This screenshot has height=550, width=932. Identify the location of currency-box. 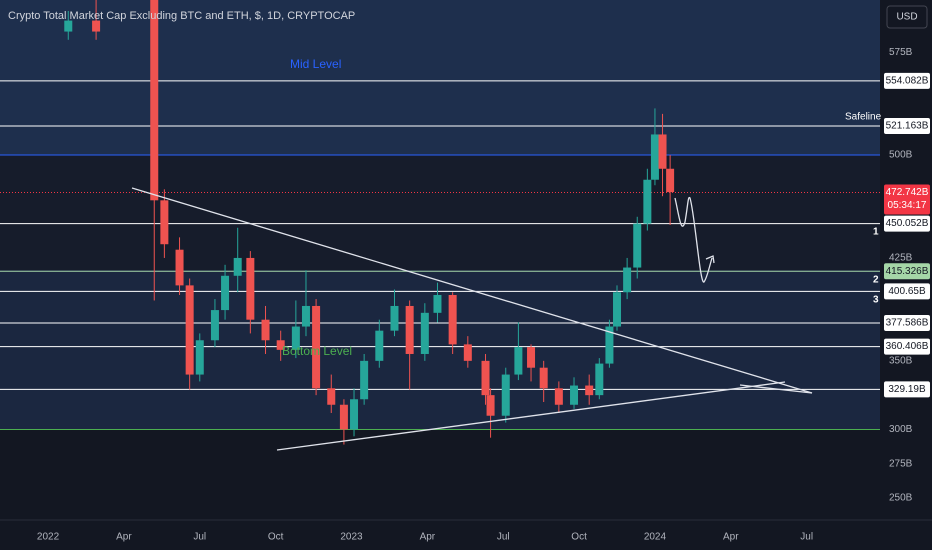
(907, 17).